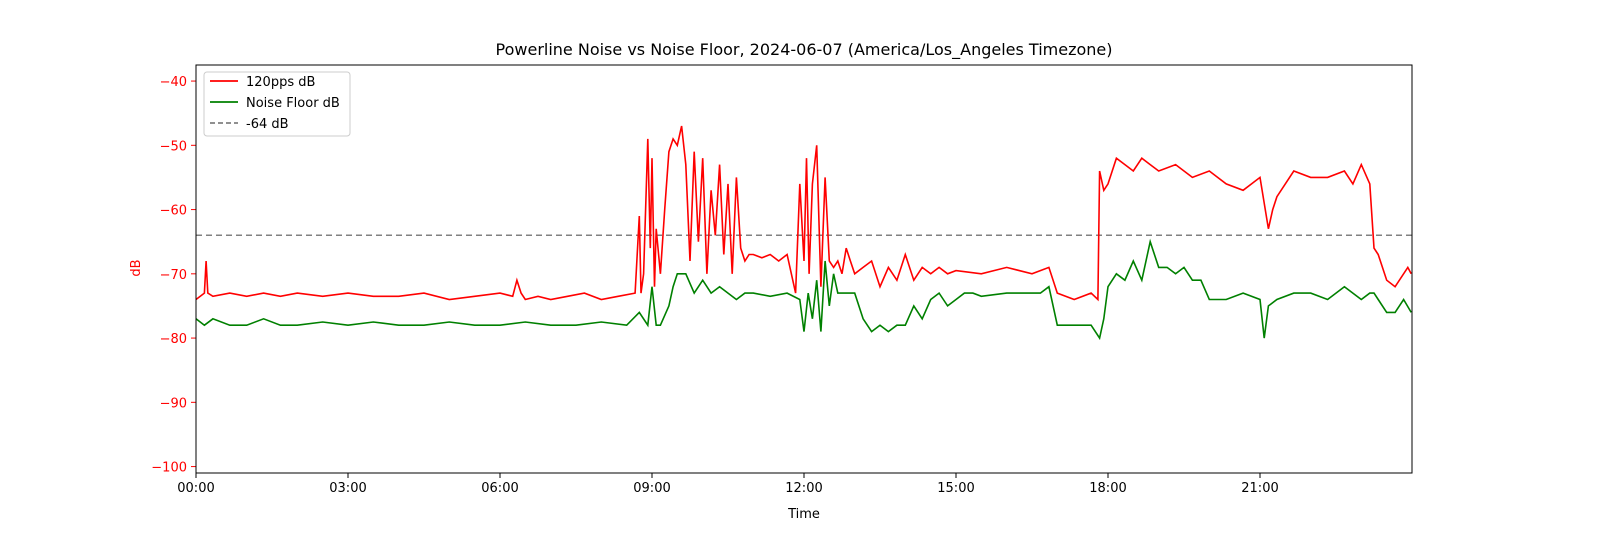  What do you see at coordinates (173, 146) in the screenshot?
I see `y-tick-label: −50` at bounding box center [173, 146].